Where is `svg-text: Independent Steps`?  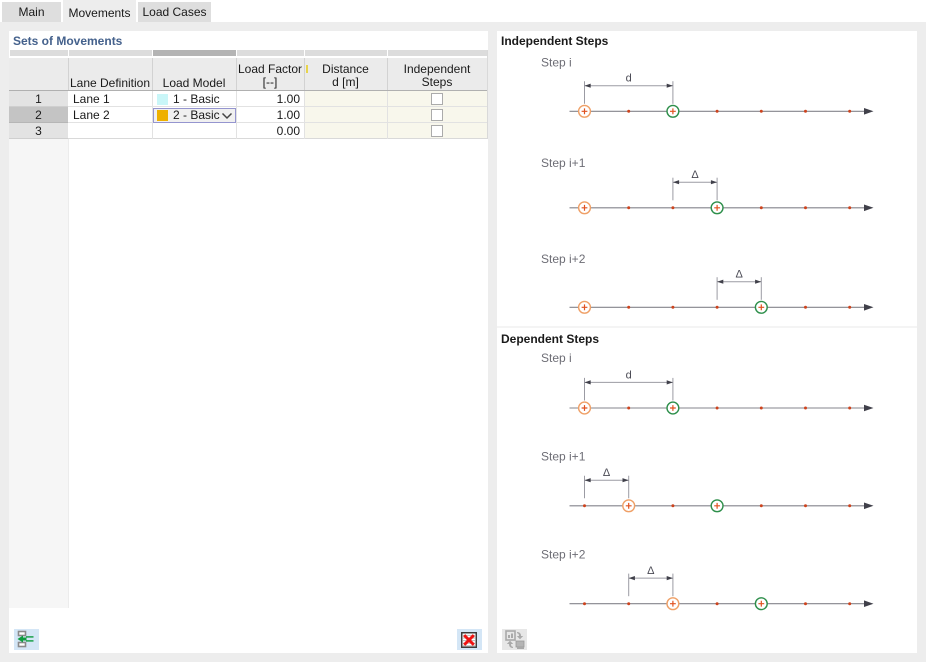 svg-text: Independent Steps is located at coordinates (555, 41).